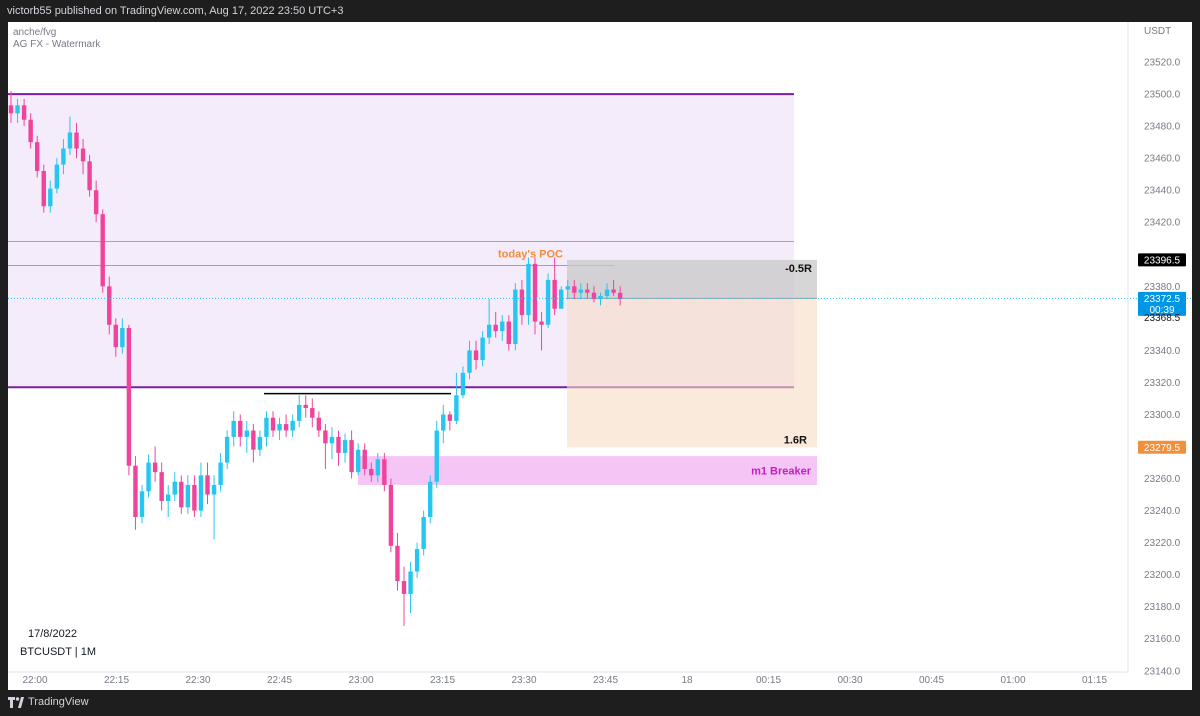 The width and height of the screenshot is (1200, 716). I want to click on last-price-badge-bg, so click(1162, 303).